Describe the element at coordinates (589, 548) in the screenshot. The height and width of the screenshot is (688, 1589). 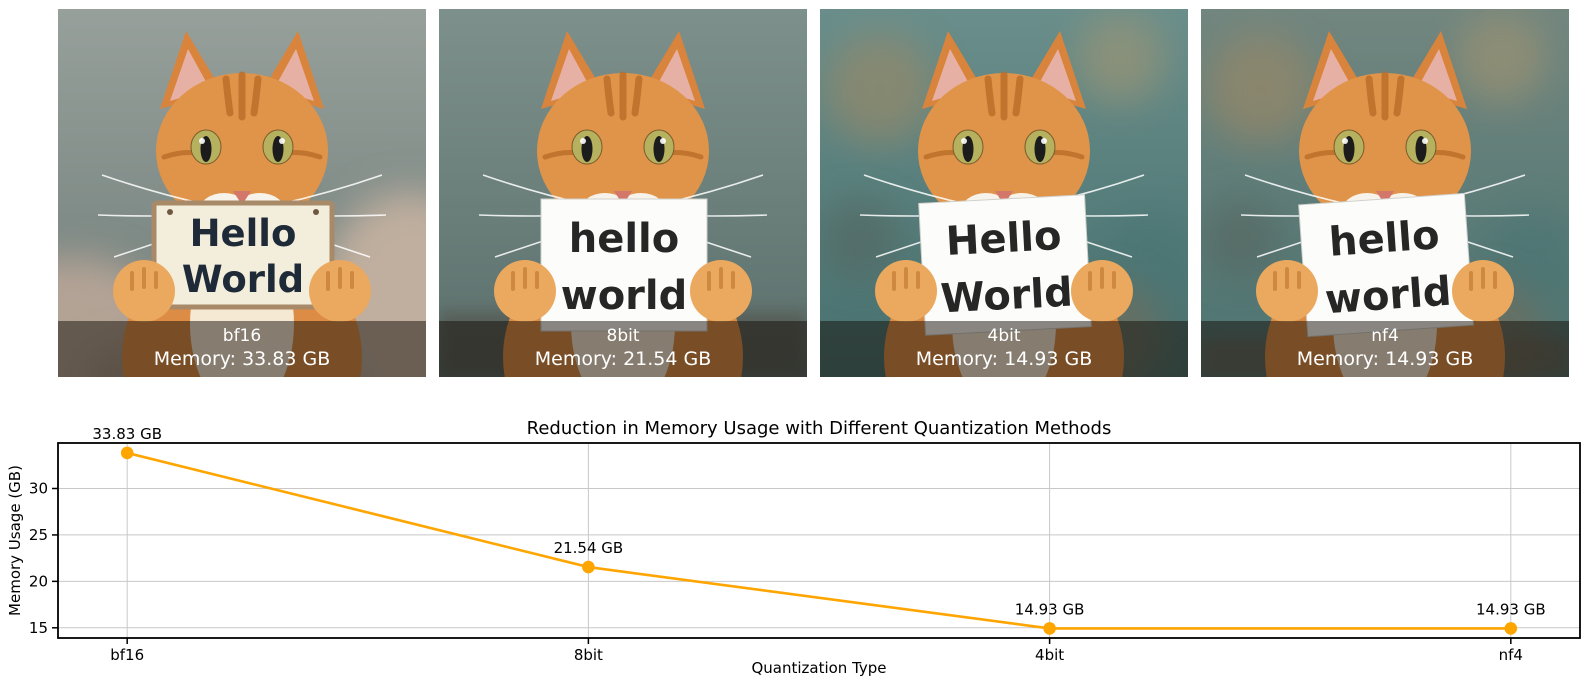
I see `data-point-label: 21.54 GB` at that location.